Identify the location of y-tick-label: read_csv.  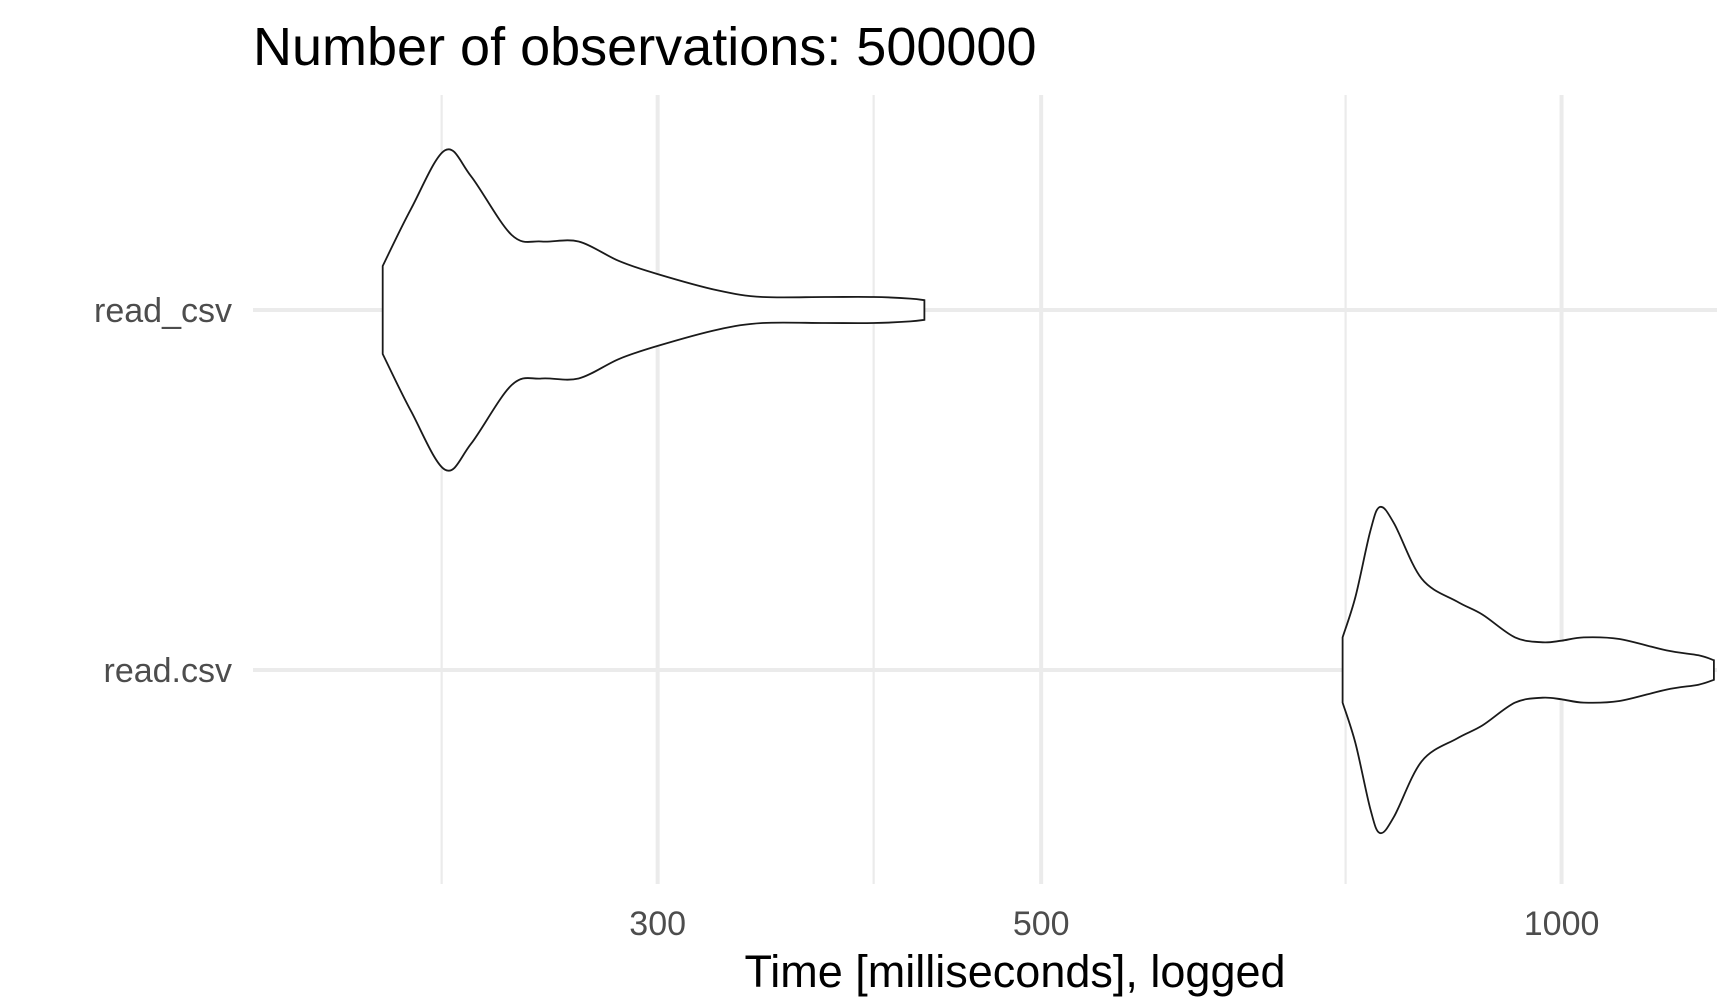
(163, 311).